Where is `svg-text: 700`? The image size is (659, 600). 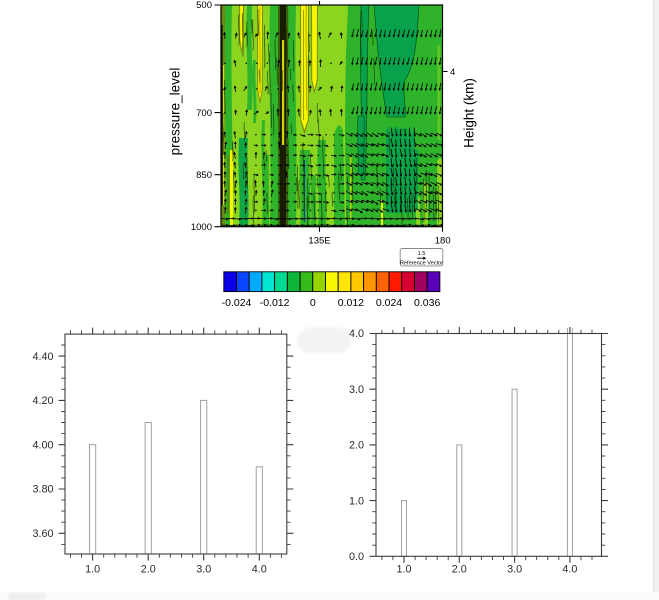
svg-text: 700 is located at coordinates (204, 113).